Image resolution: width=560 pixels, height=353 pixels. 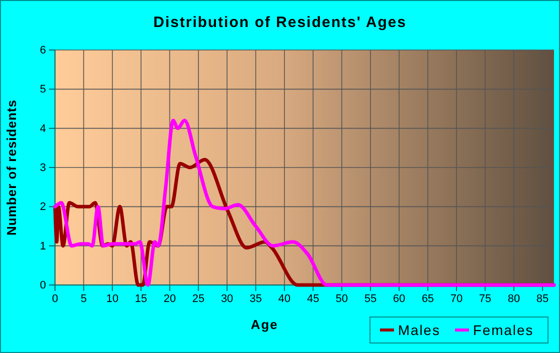 I want to click on y-axis-title: Number of residents, so click(x=11, y=168).